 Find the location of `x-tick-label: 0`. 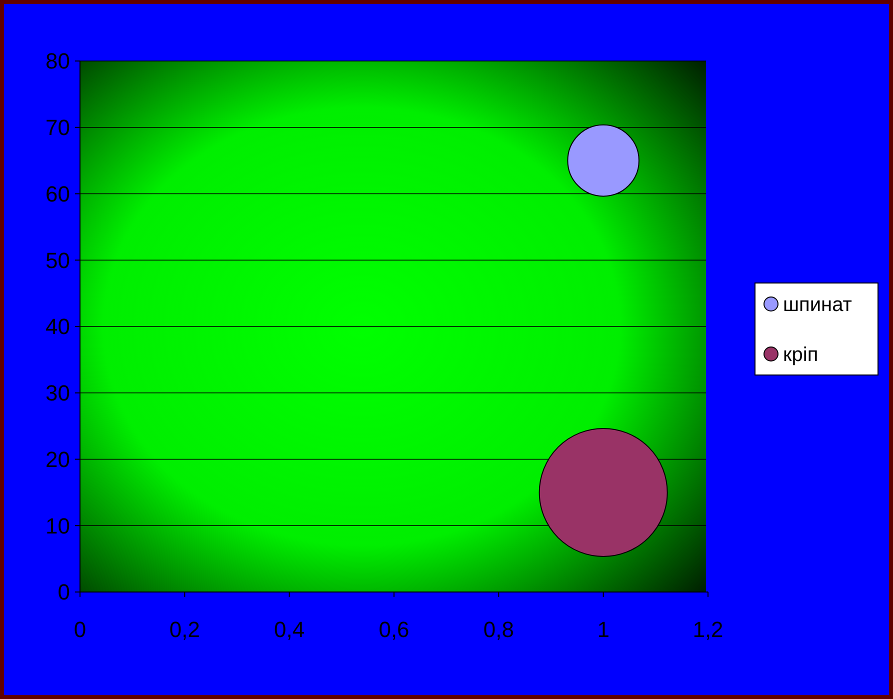

x-tick-label: 0 is located at coordinates (80, 629).